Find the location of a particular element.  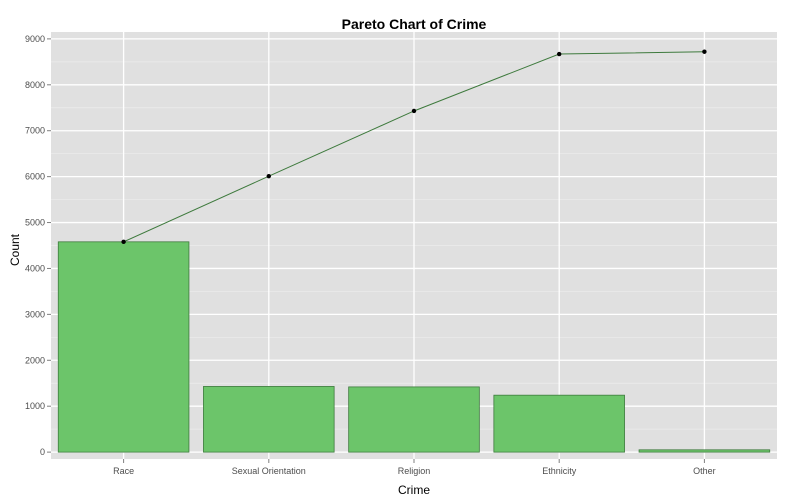

y-tick-label: 2000 is located at coordinates (35, 360).